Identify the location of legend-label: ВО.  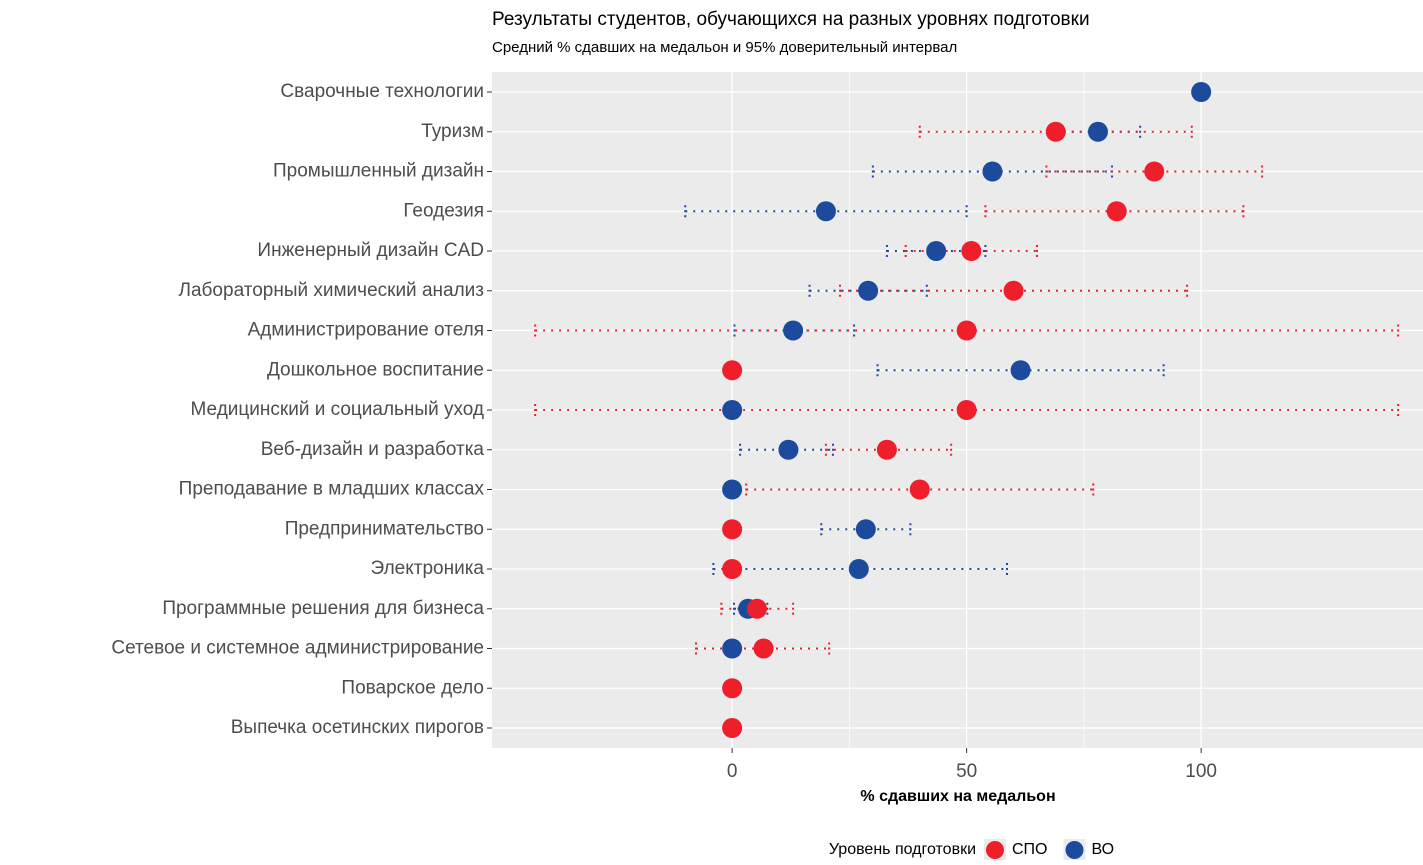
(1103, 849).